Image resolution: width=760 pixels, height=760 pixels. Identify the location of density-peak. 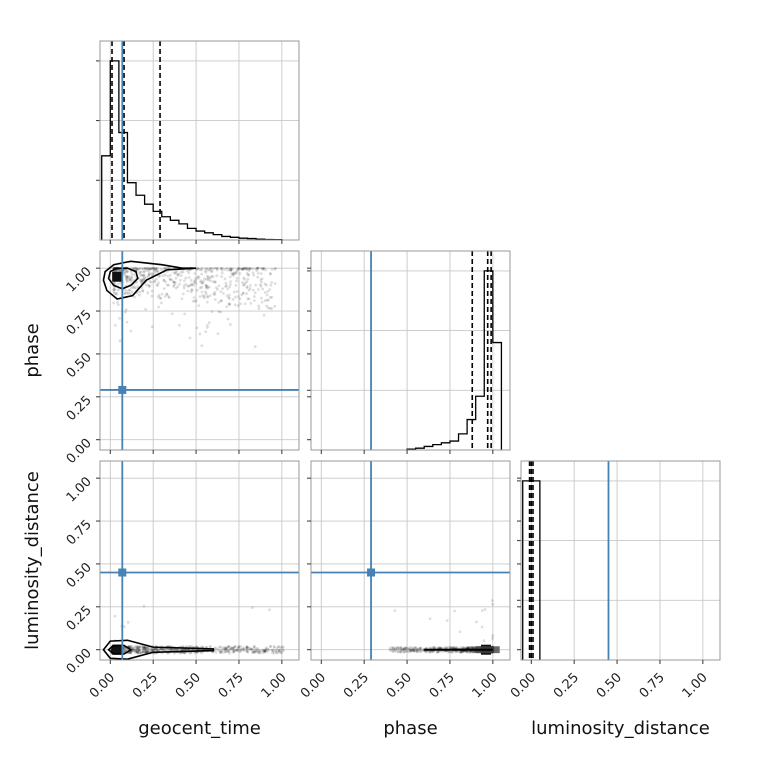
(117, 649).